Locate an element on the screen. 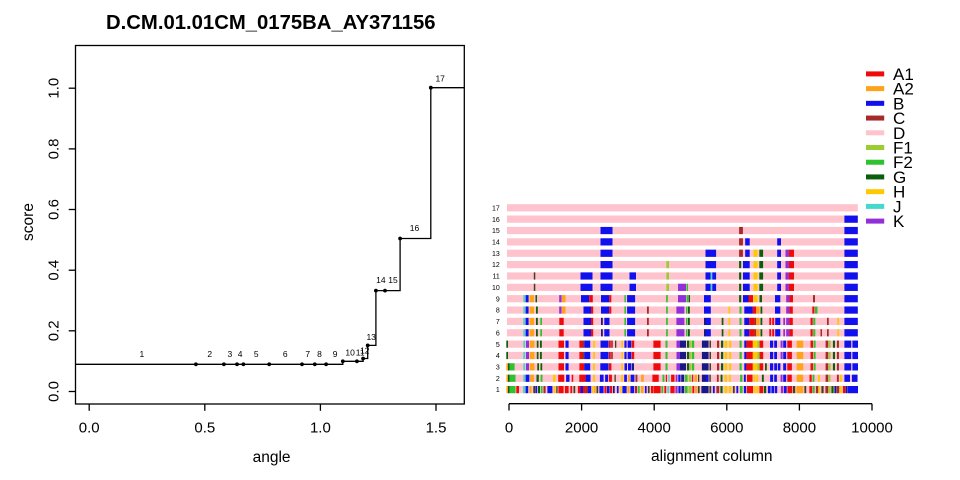 The width and height of the screenshot is (960, 480). svg-text: 1.5 is located at coordinates (436, 427).